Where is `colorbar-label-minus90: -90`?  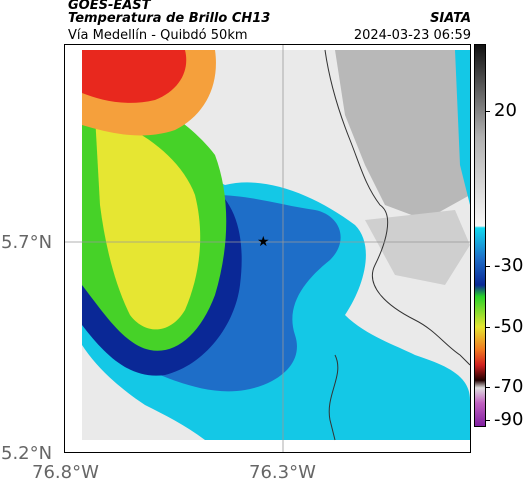
colorbar-label-minus90: -90 is located at coordinates (509, 419).